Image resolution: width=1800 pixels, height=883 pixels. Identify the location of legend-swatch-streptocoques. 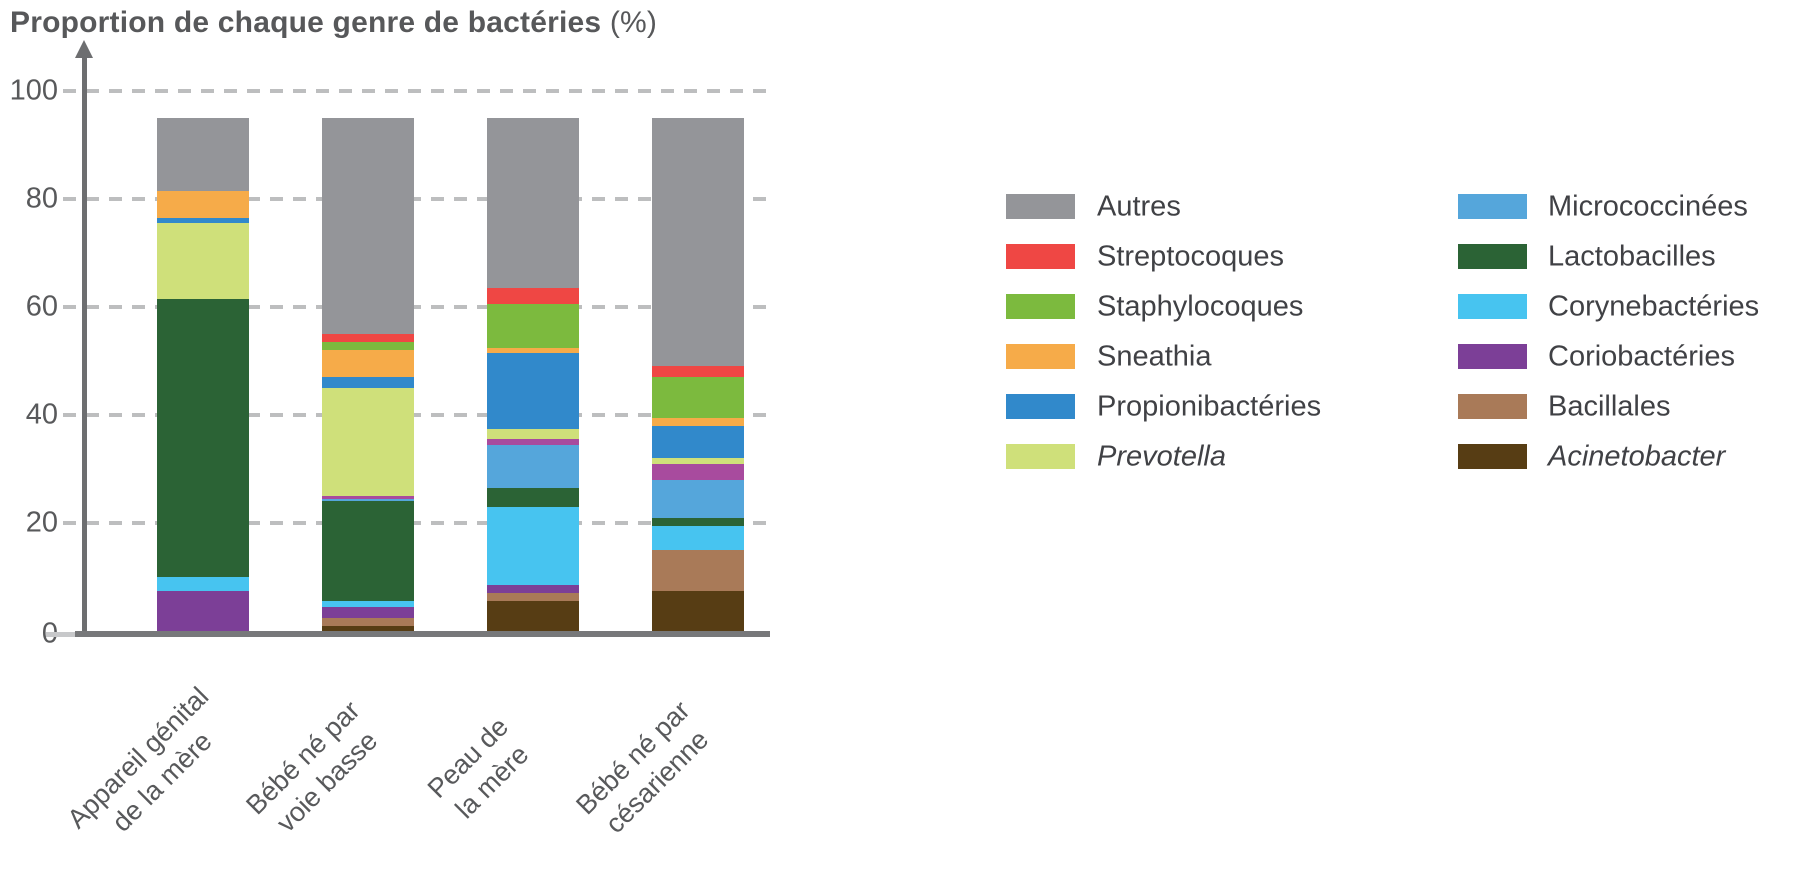
(1040, 256).